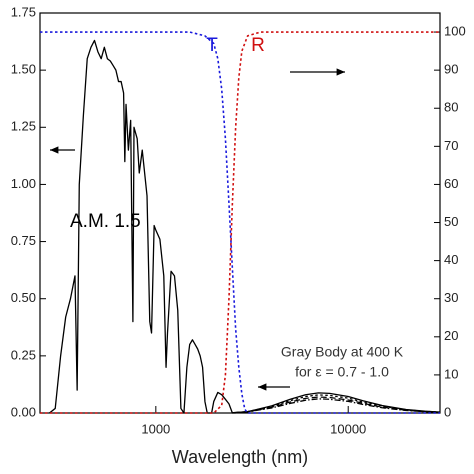 The image size is (474, 474). What do you see at coordinates (451, 335) in the screenshot?
I see `y2-tick-label: 20` at bounding box center [451, 335].